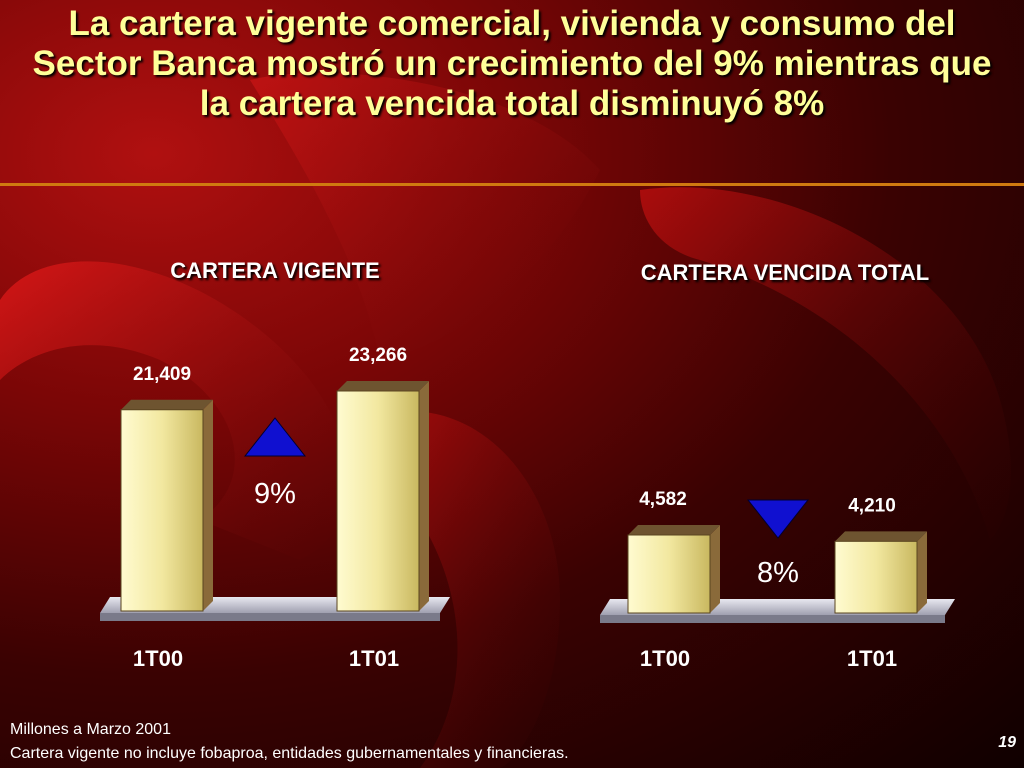 The width and height of the screenshot is (1024, 768). Describe the element at coordinates (90, 729) in the screenshot. I see `footnote-units: Millones a Marzo 2001` at that location.